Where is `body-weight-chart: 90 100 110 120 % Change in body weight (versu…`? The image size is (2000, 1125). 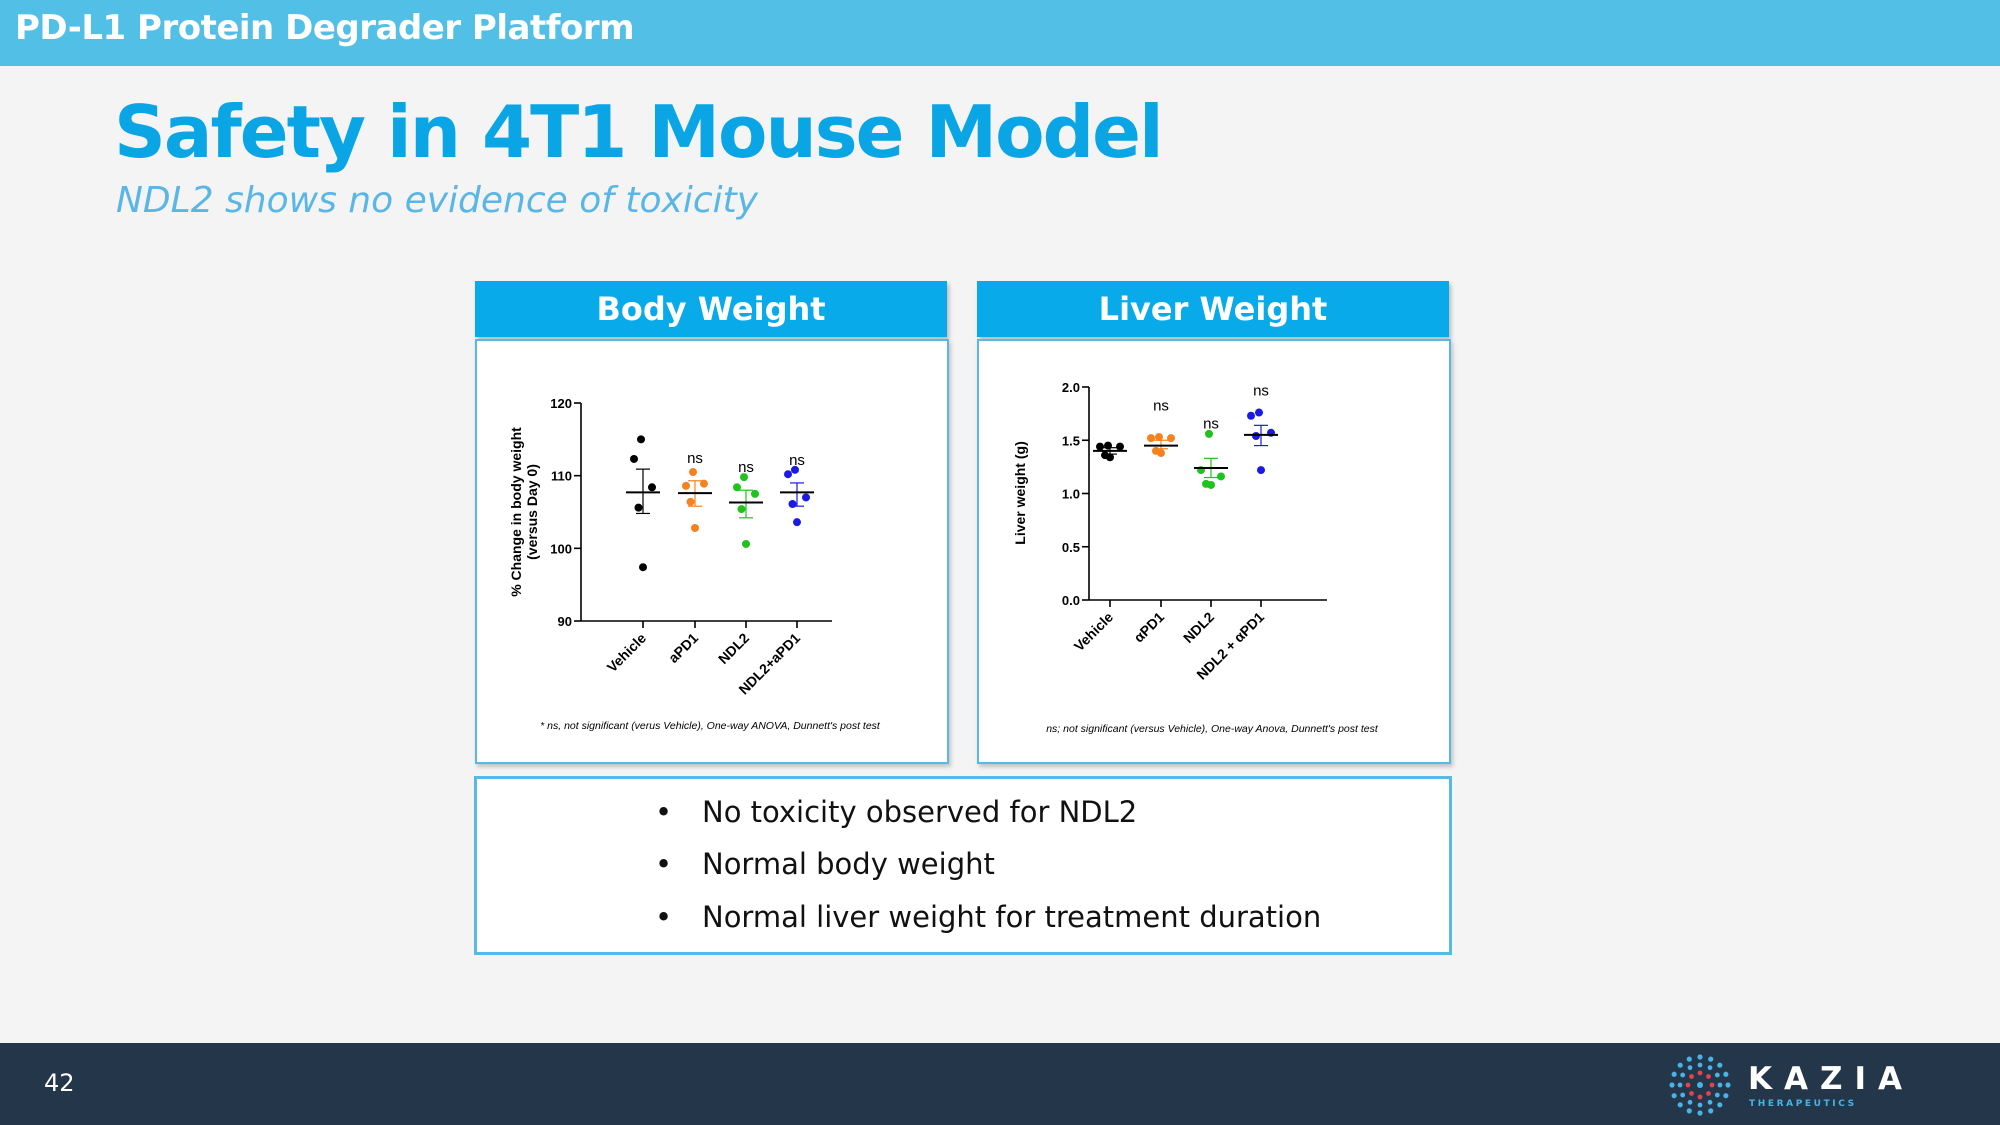
body-weight-chart: 90 100 110 120 % Change in body weight (versu… is located at coordinates (694, 564).